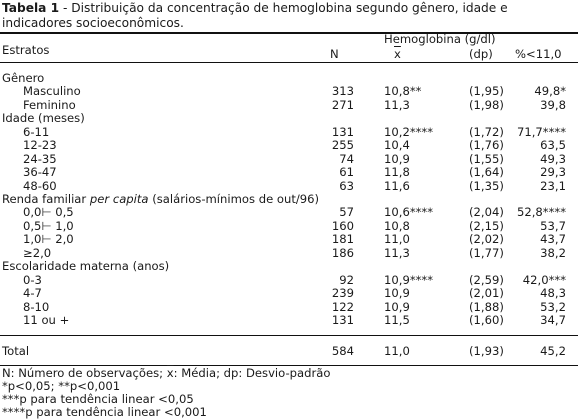  Describe the element at coordinates (409, 212) in the screenshot. I see `table-row-mean: 10,6****` at that location.